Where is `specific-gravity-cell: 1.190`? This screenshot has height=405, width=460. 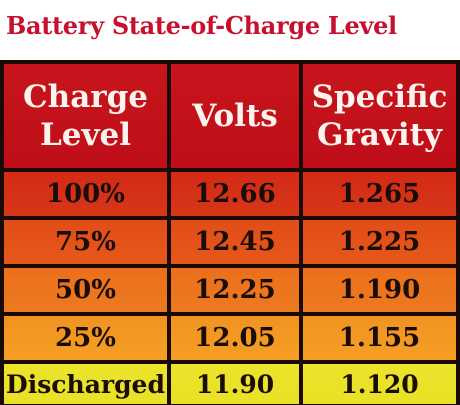 specific-gravity-cell: 1.190 is located at coordinates (379, 290).